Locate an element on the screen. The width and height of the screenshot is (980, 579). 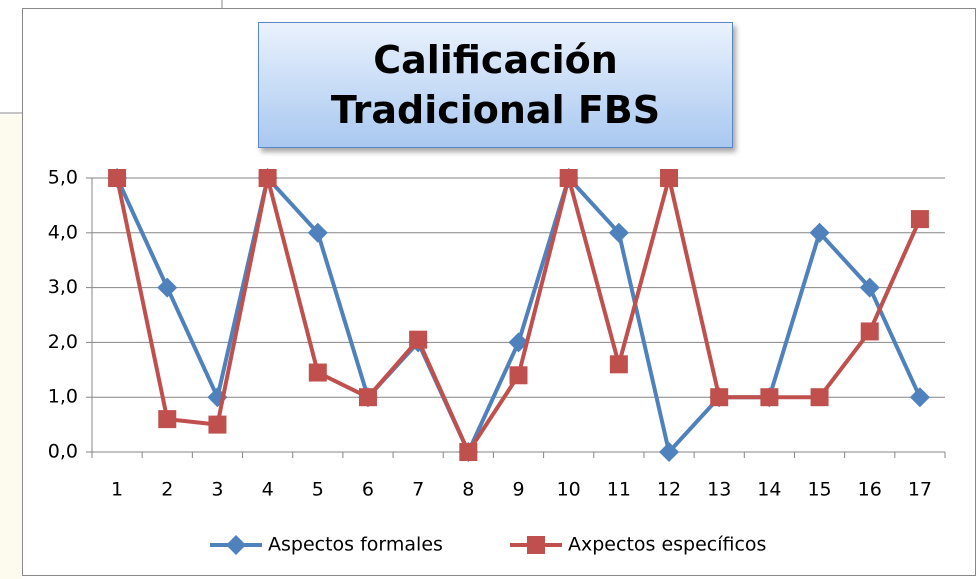
x-tick-label: 12 is located at coordinates (669, 490).